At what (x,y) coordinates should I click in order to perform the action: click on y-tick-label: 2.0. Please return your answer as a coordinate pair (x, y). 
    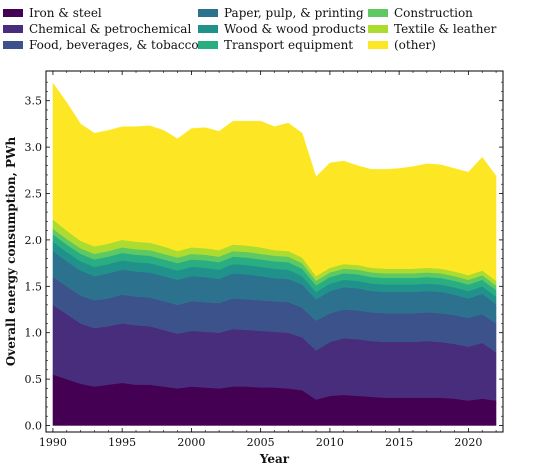
    Looking at the image, I should click on (34, 240).